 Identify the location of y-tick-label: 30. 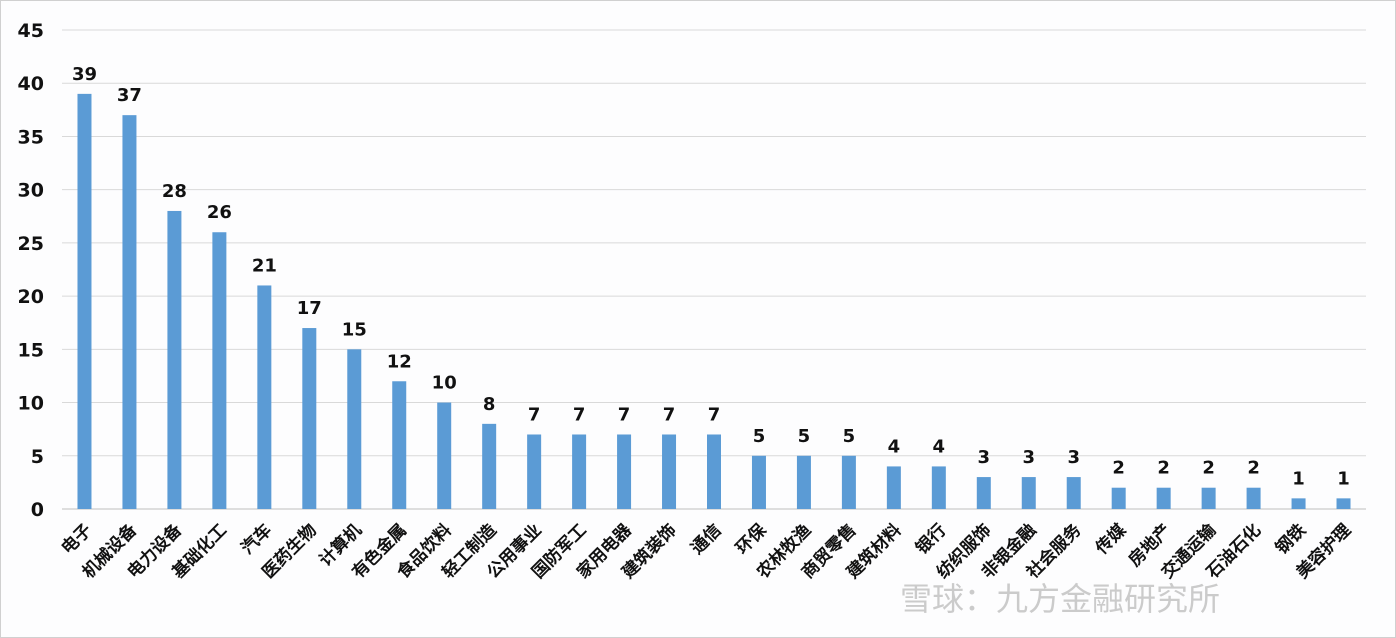
(31, 191).